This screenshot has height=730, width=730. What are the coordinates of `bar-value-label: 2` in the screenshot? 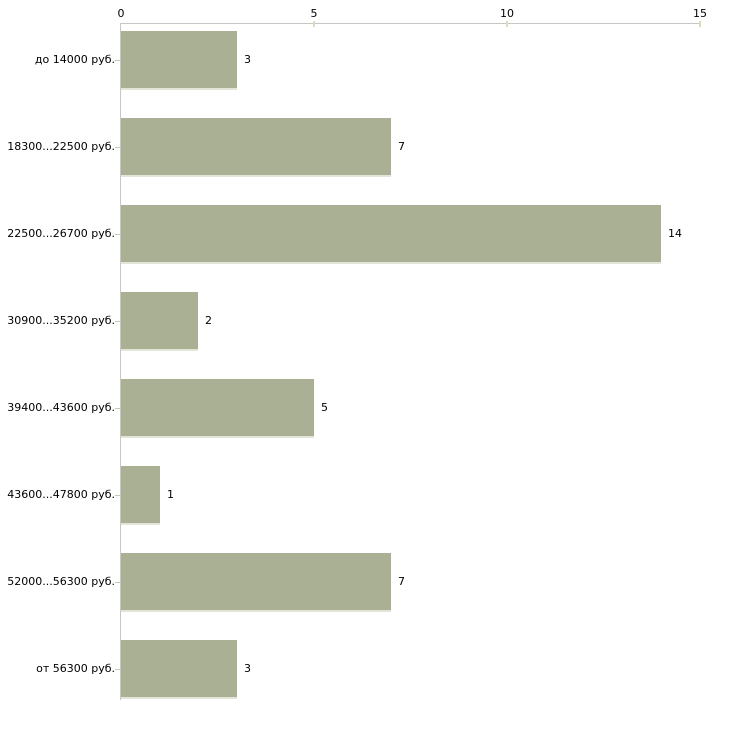 It's located at (208, 320).